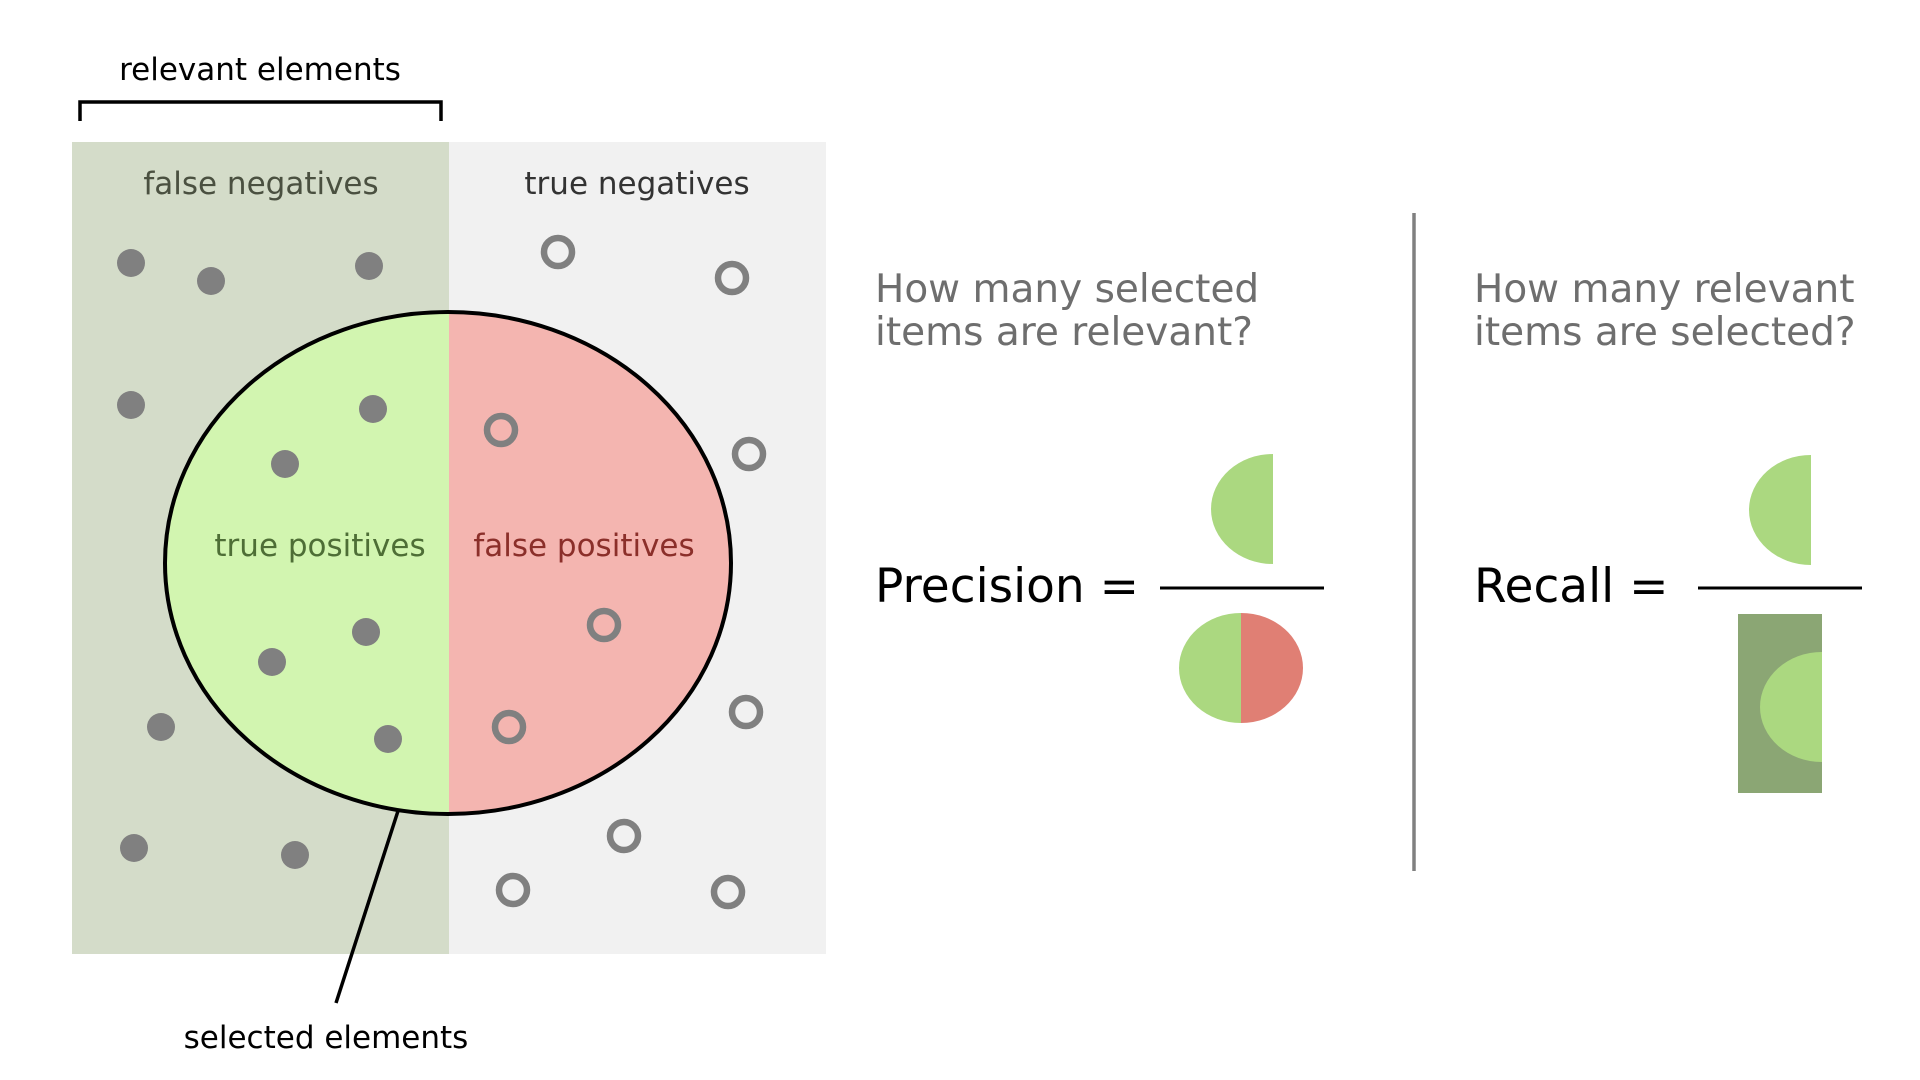  What do you see at coordinates (1665, 332) in the screenshot?
I see `recall-question-line2: items are selected?` at bounding box center [1665, 332].